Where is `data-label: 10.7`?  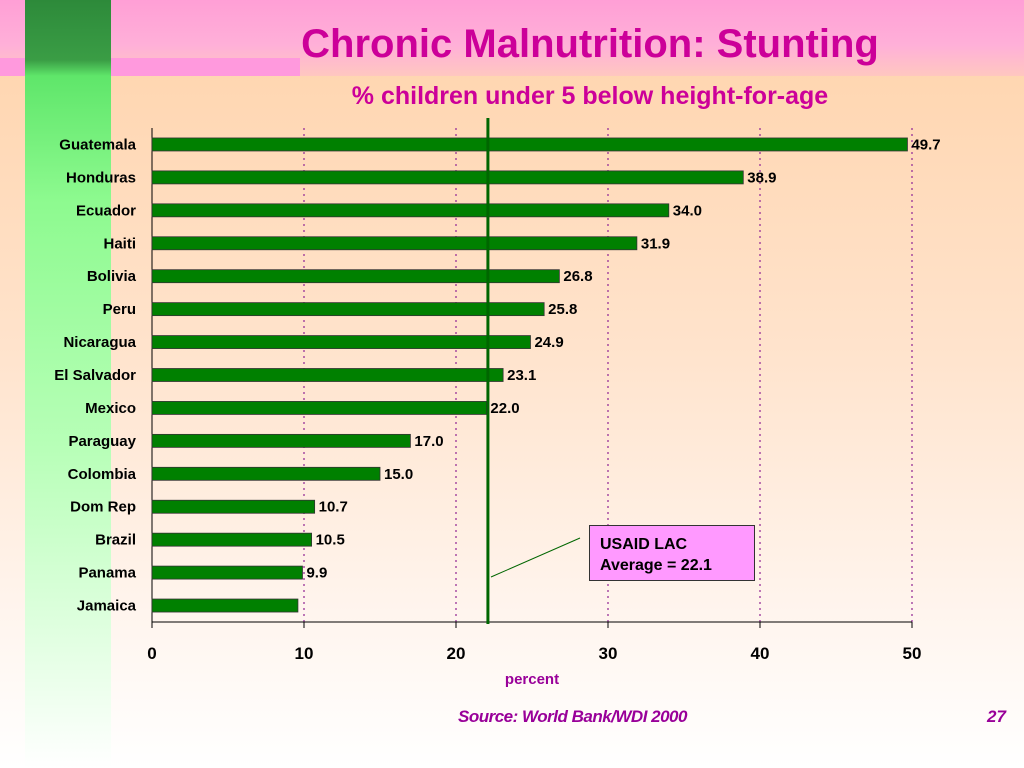 data-label: 10.7 is located at coordinates (333, 507).